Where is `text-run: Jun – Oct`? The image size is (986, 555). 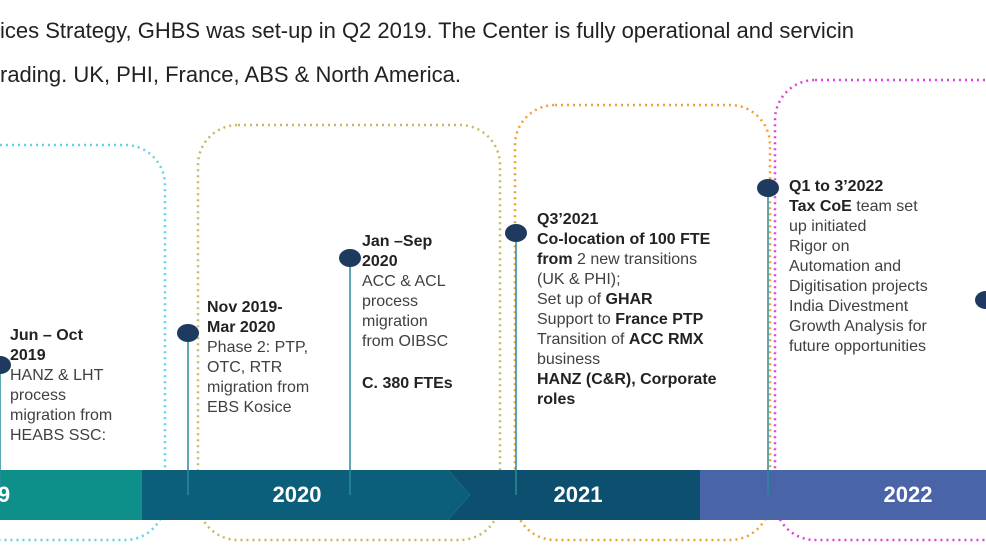
text-run: Jun – Oct is located at coordinates (46, 335).